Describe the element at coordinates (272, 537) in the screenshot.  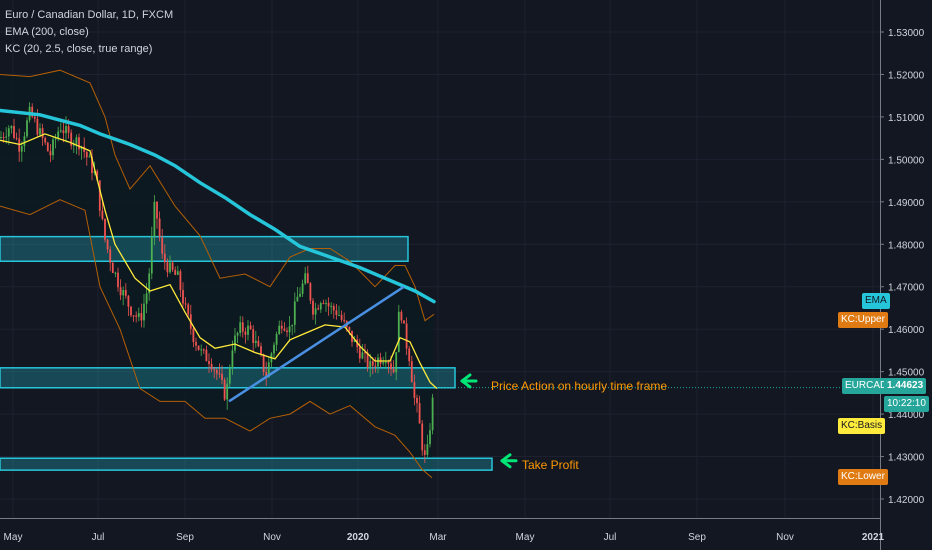
I see `x-tick-label-3: Nov` at that location.